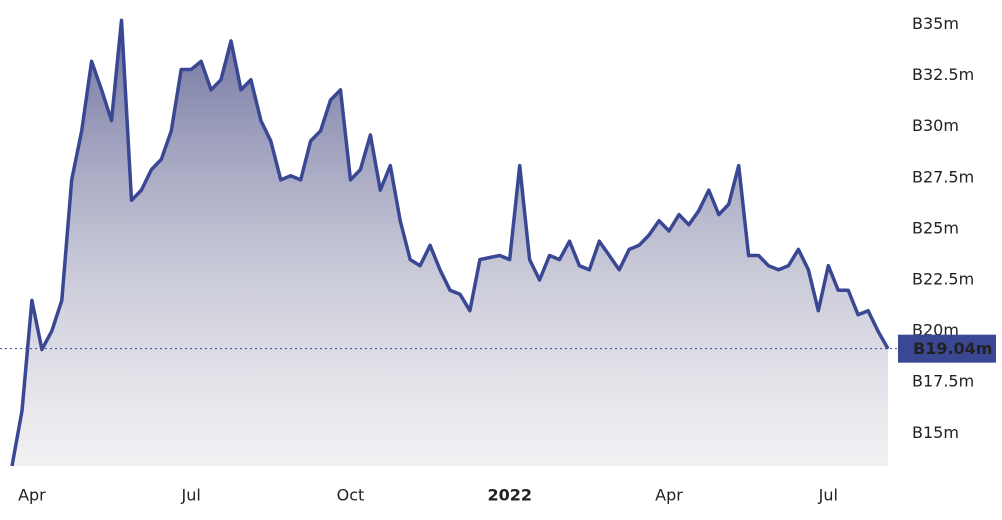 The width and height of the screenshot is (1002, 520). I want to click on y-tick-label: B32.5m, so click(943, 74).